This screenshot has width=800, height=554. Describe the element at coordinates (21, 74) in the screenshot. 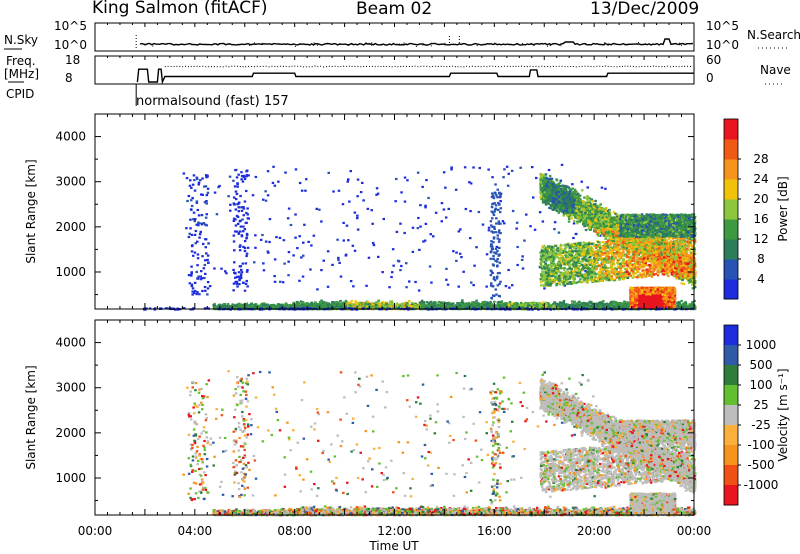

I see `freq-unit-label: [MHz]` at that location.